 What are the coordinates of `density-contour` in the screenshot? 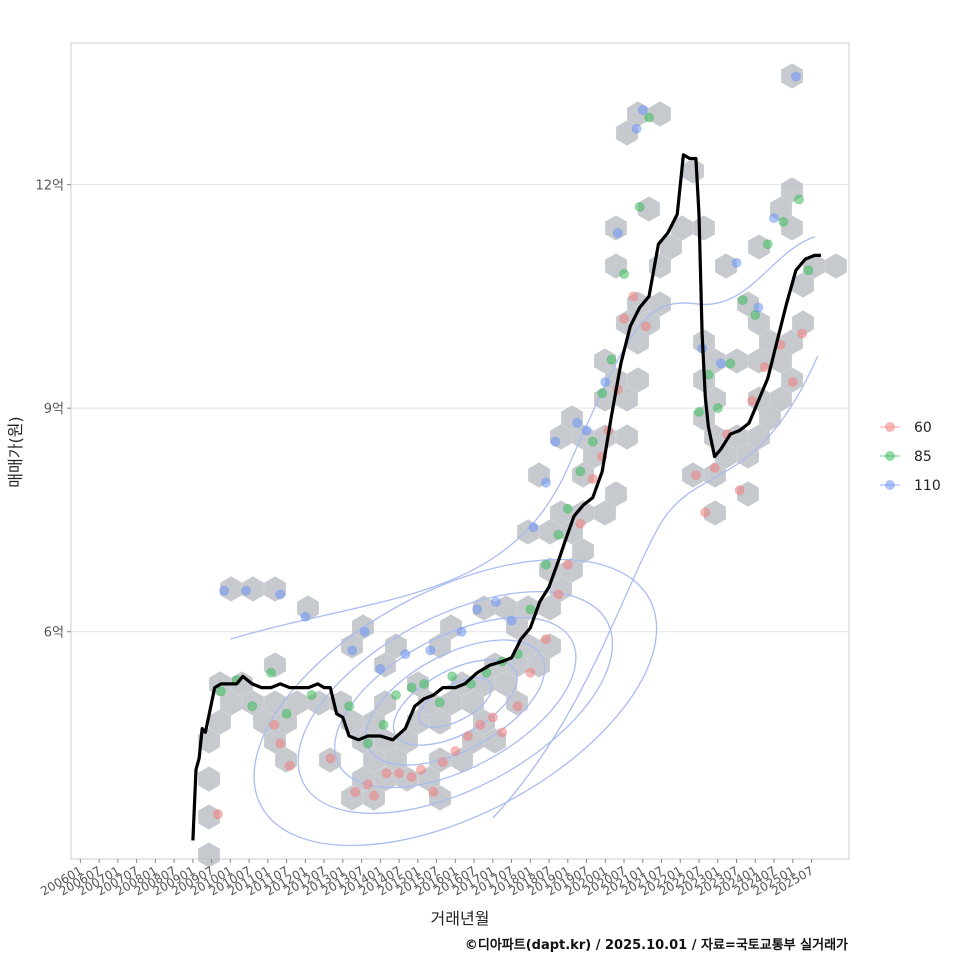 It's located at (455, 702).